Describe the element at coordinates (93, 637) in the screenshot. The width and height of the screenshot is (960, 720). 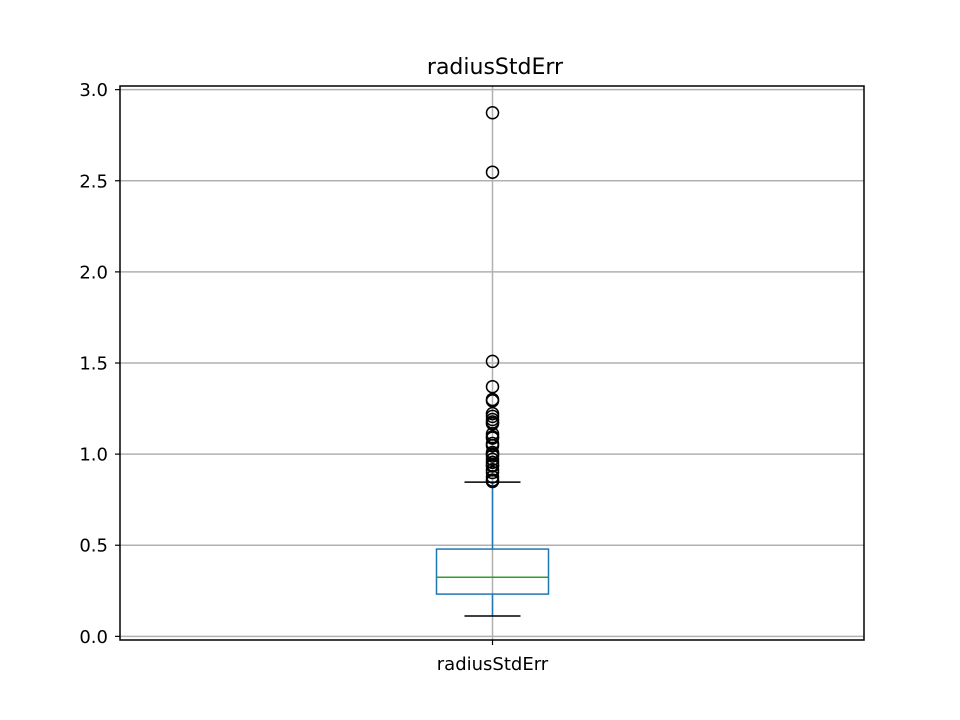
I see `y-tick-label: 0.0` at that location.